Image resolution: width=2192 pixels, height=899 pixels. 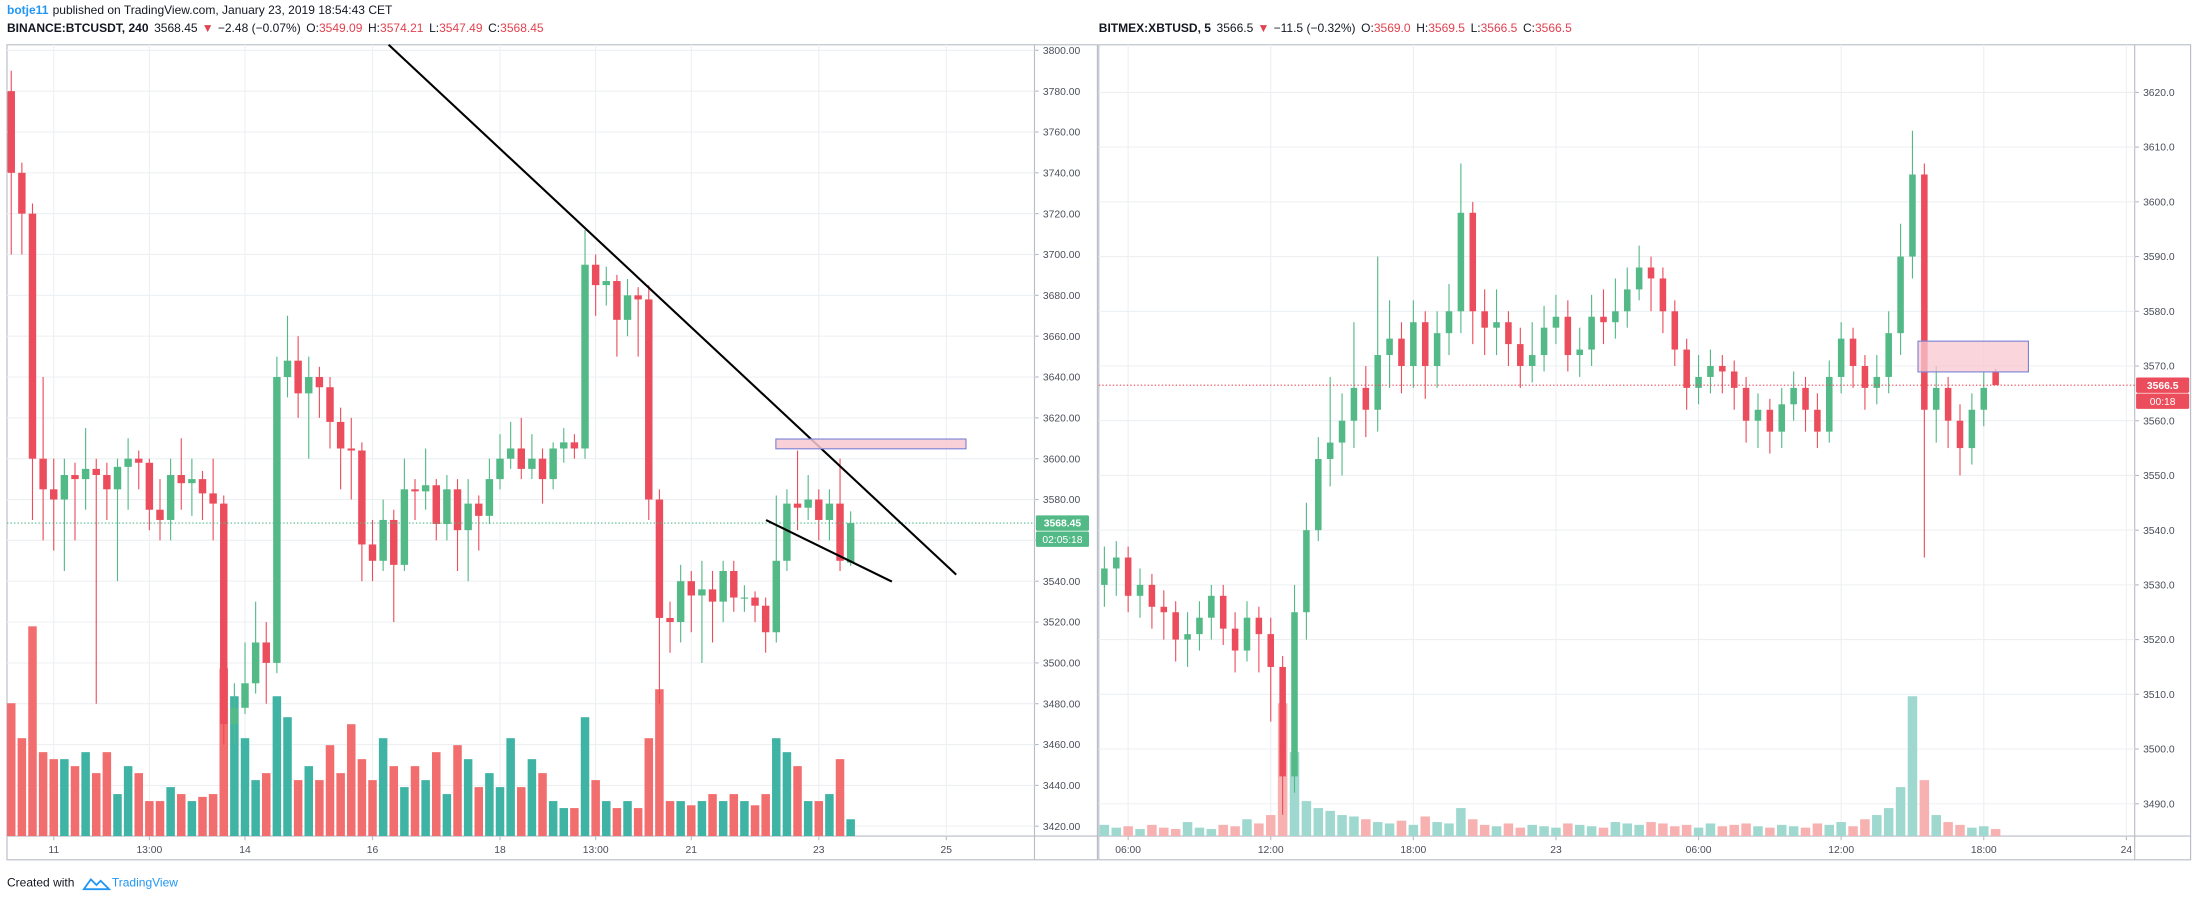 What do you see at coordinates (28, 10) in the screenshot?
I see `author: botje11` at bounding box center [28, 10].